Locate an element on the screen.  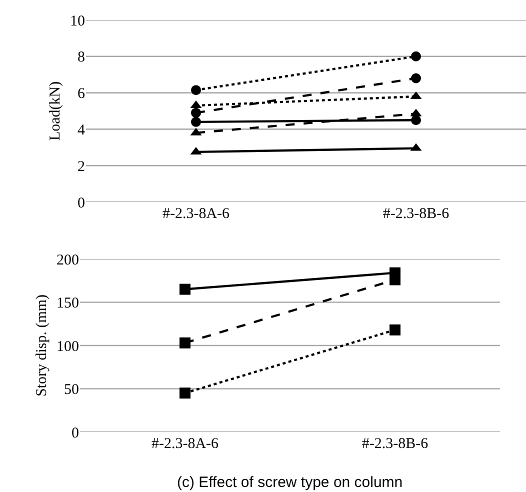
y-tick-label: 10 is located at coordinates (77, 21).